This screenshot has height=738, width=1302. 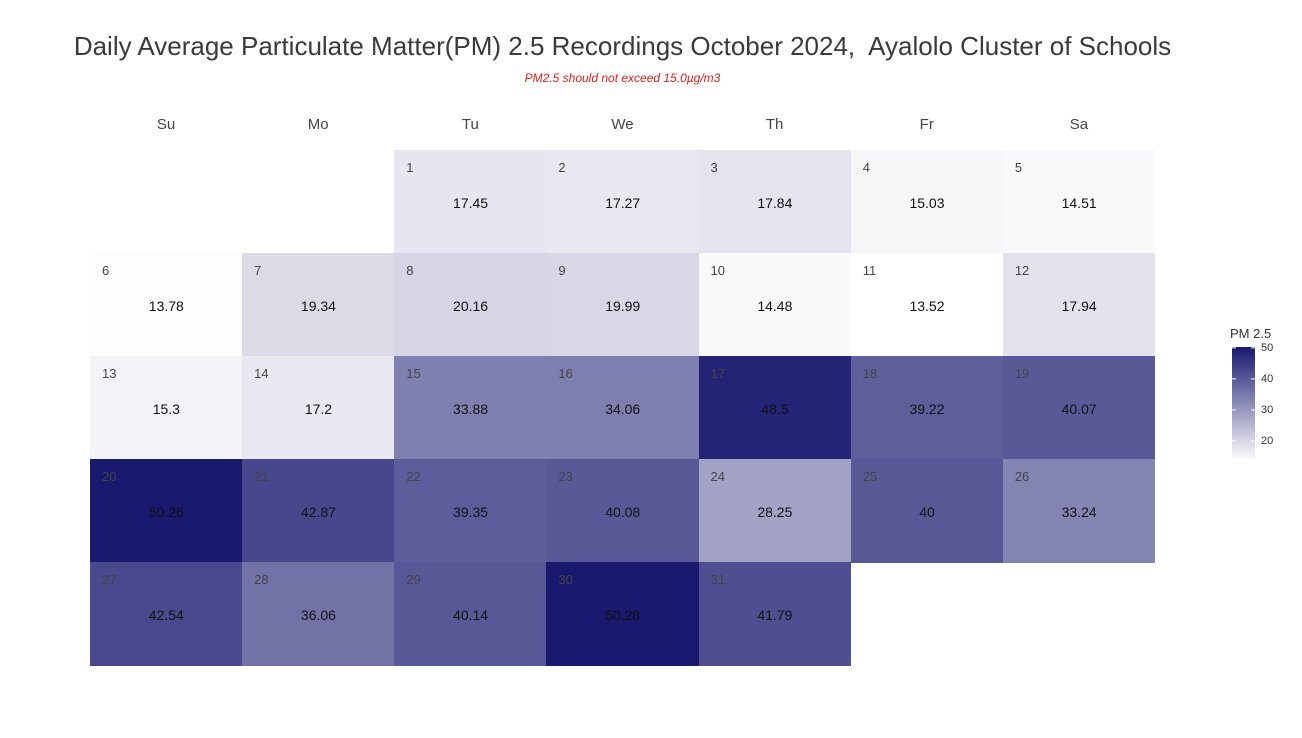 What do you see at coordinates (1022, 373) in the screenshot?
I see `day-number: 19` at bounding box center [1022, 373].